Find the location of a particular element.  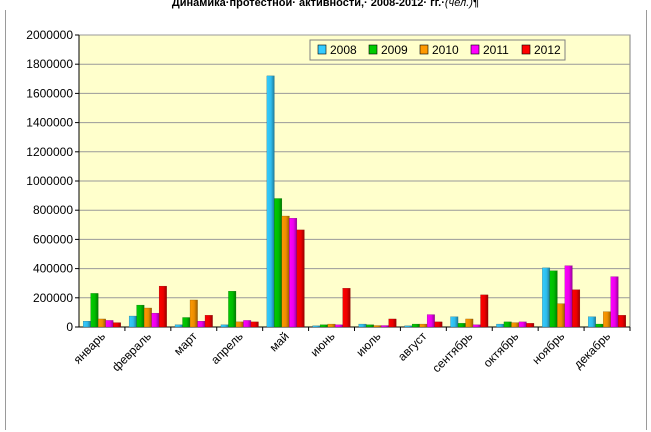

bar-2010-июнь is located at coordinates (331, 325).